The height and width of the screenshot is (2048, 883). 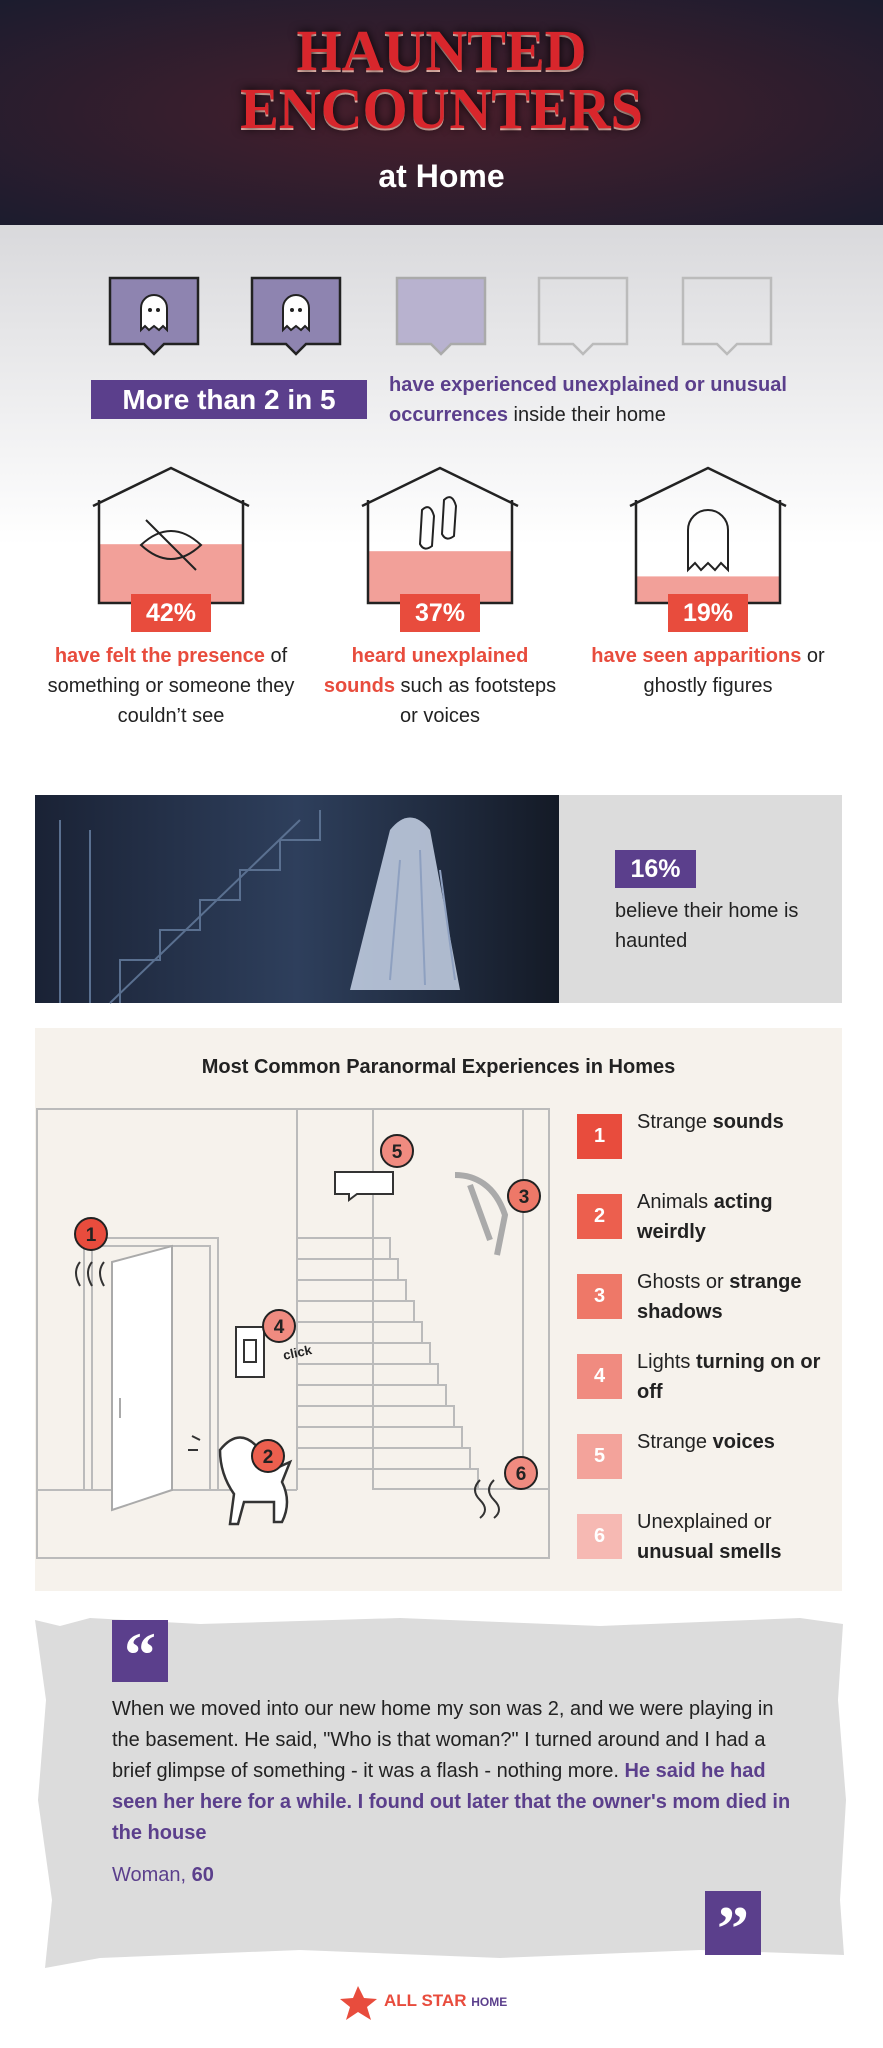 What do you see at coordinates (440, 316) in the screenshot?
I see `ghost-boxes` at bounding box center [440, 316].